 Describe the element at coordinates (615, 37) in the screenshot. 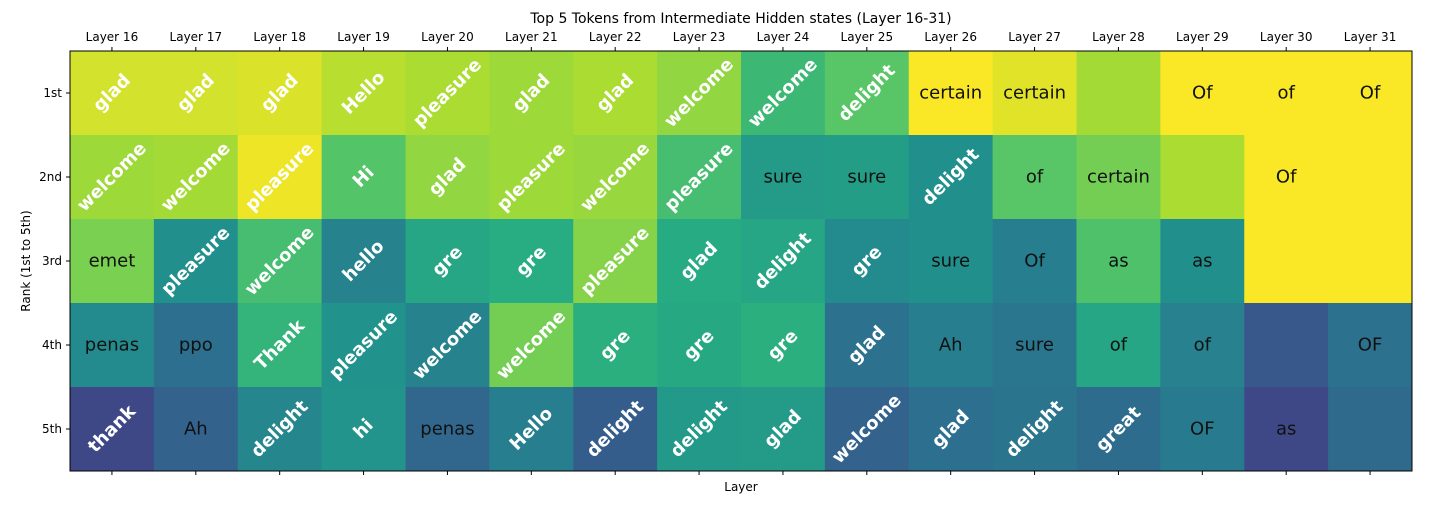

I see `x-tick-label: Layer 22` at that location.